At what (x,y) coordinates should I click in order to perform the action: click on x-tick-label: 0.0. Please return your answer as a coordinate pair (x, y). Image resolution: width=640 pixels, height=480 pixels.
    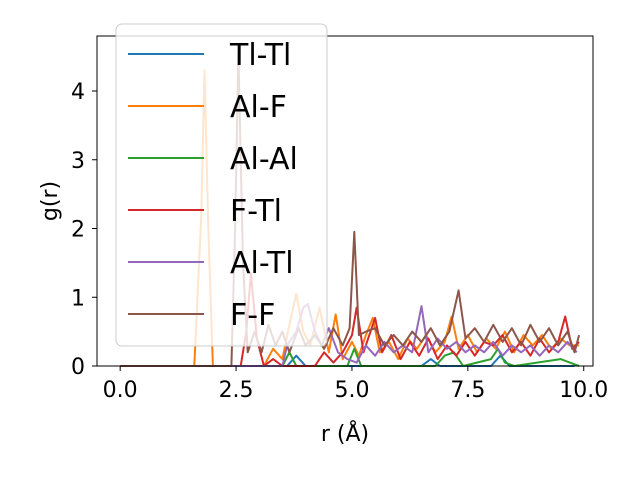
    Looking at the image, I should click on (120, 390).